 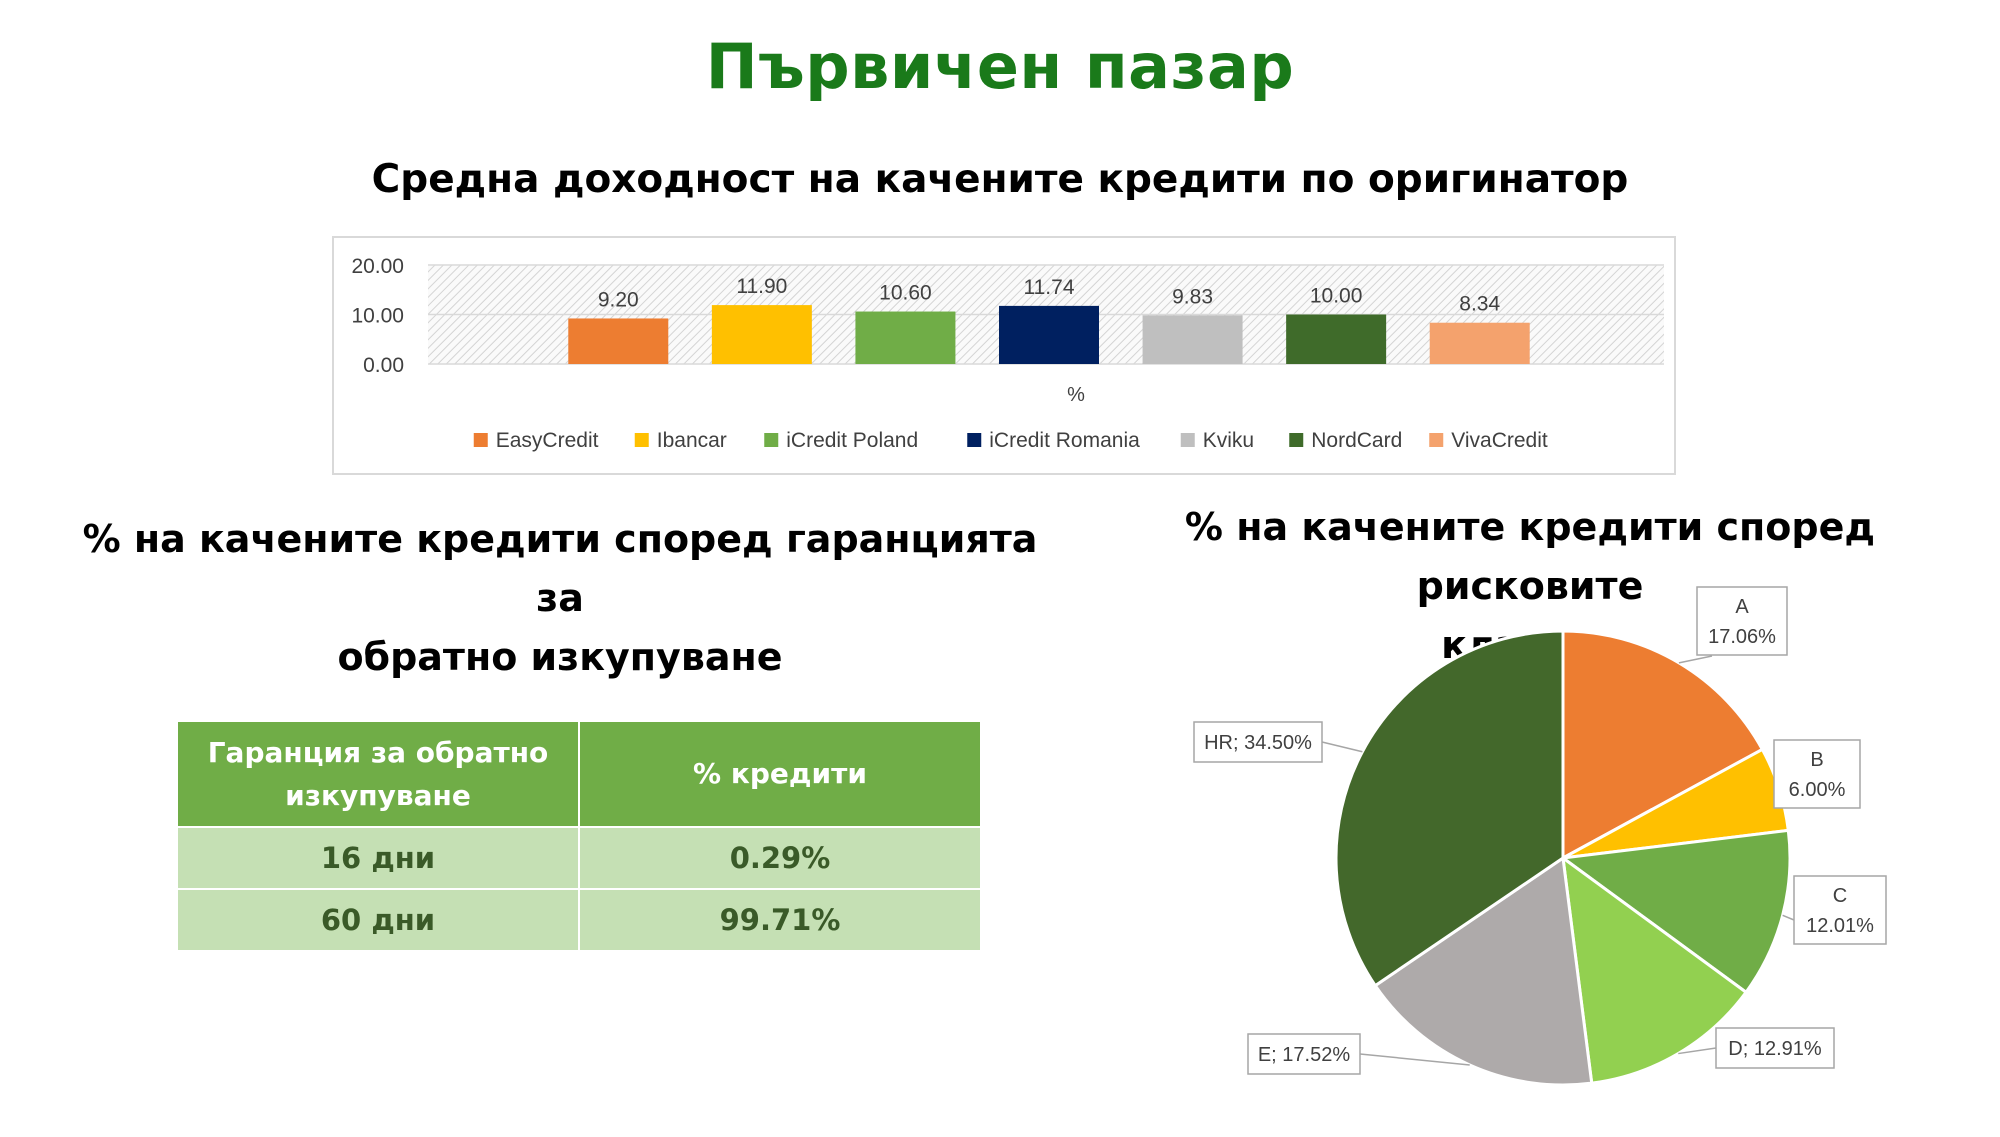 I want to click on pie-title-line-1: % на качените кредити според рисковите, so click(x=1530, y=556).